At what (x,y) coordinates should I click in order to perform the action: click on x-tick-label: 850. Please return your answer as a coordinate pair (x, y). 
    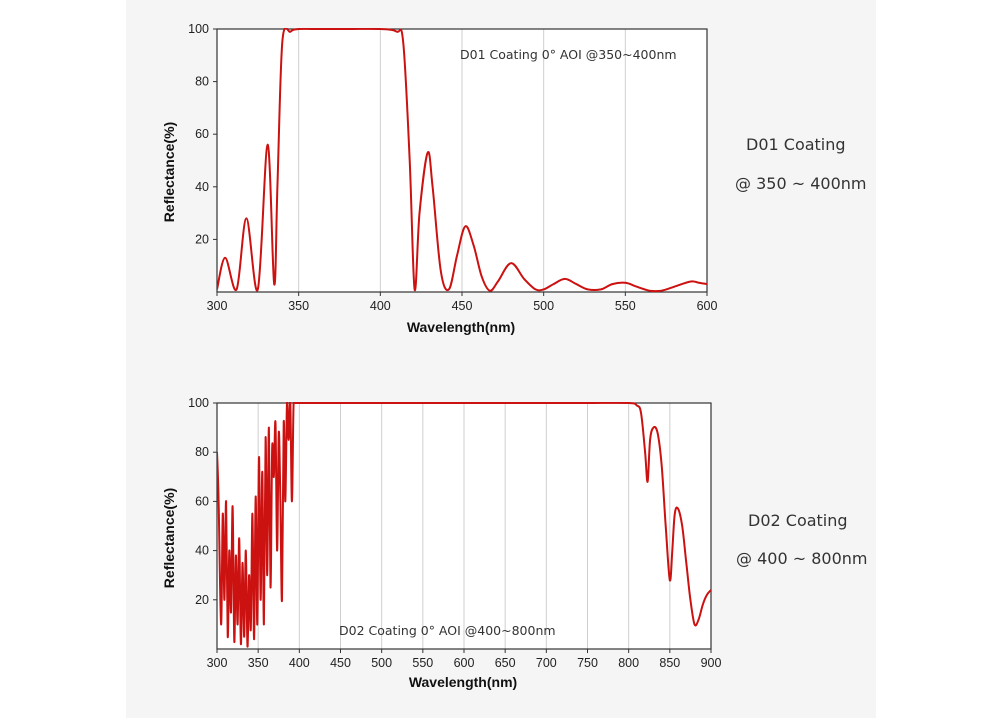
    Looking at the image, I should click on (669, 663).